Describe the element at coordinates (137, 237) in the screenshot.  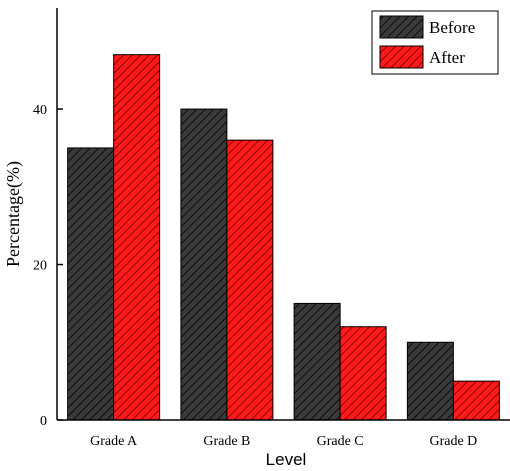
I see `bar-after-grade-a` at that location.